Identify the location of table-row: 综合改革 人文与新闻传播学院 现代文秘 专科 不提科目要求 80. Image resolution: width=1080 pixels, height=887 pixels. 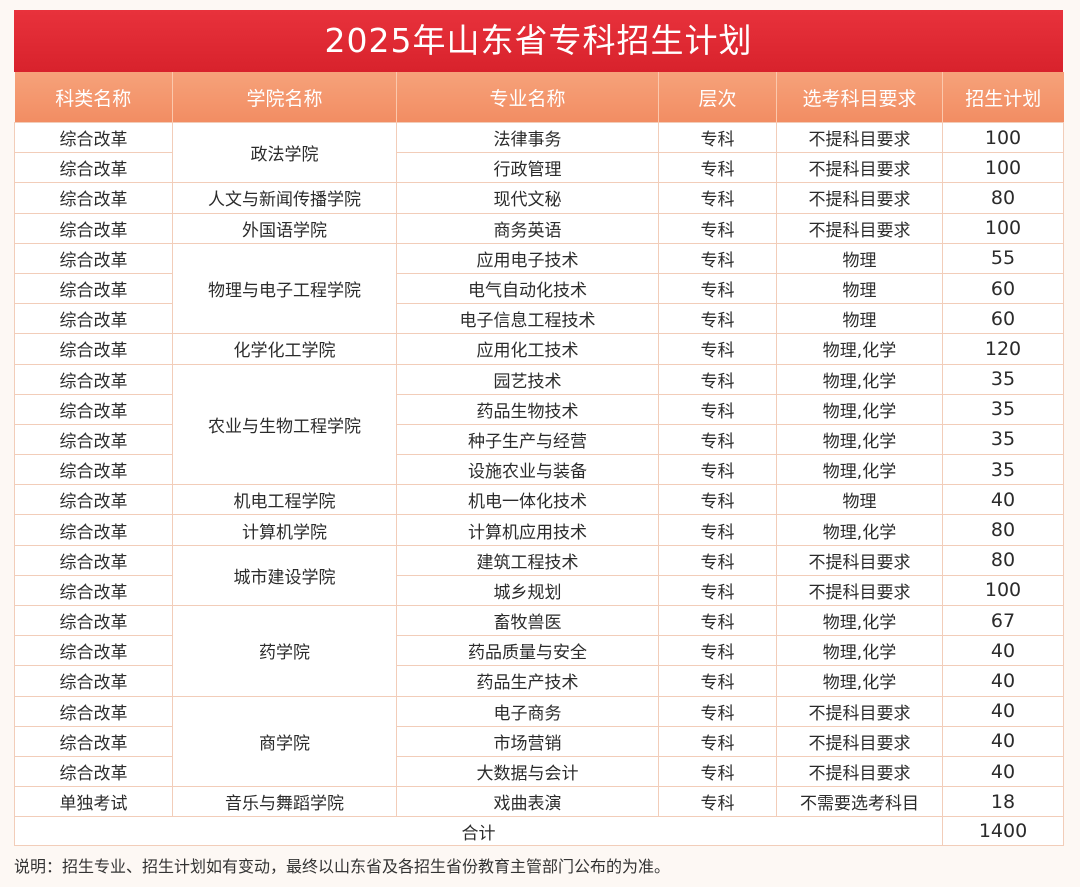
(539, 198).